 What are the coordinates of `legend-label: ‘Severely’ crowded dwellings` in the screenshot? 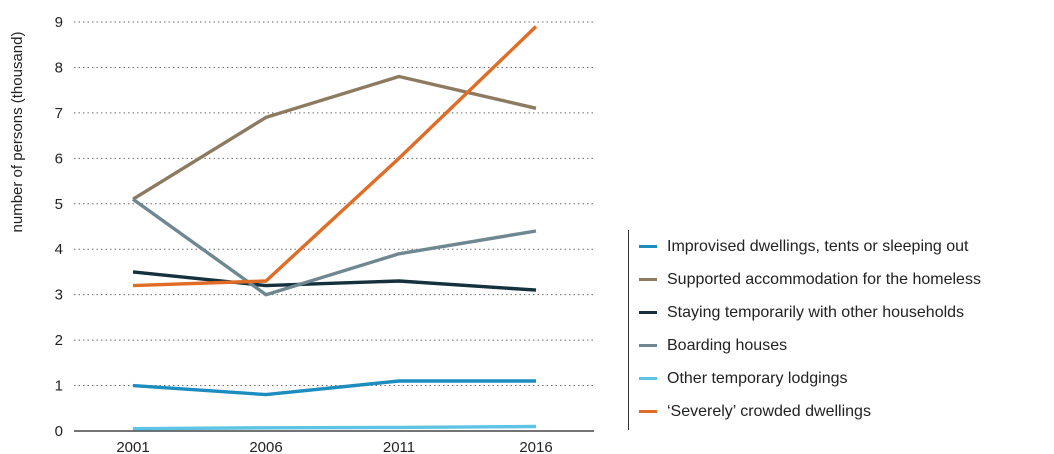 It's located at (769, 411).